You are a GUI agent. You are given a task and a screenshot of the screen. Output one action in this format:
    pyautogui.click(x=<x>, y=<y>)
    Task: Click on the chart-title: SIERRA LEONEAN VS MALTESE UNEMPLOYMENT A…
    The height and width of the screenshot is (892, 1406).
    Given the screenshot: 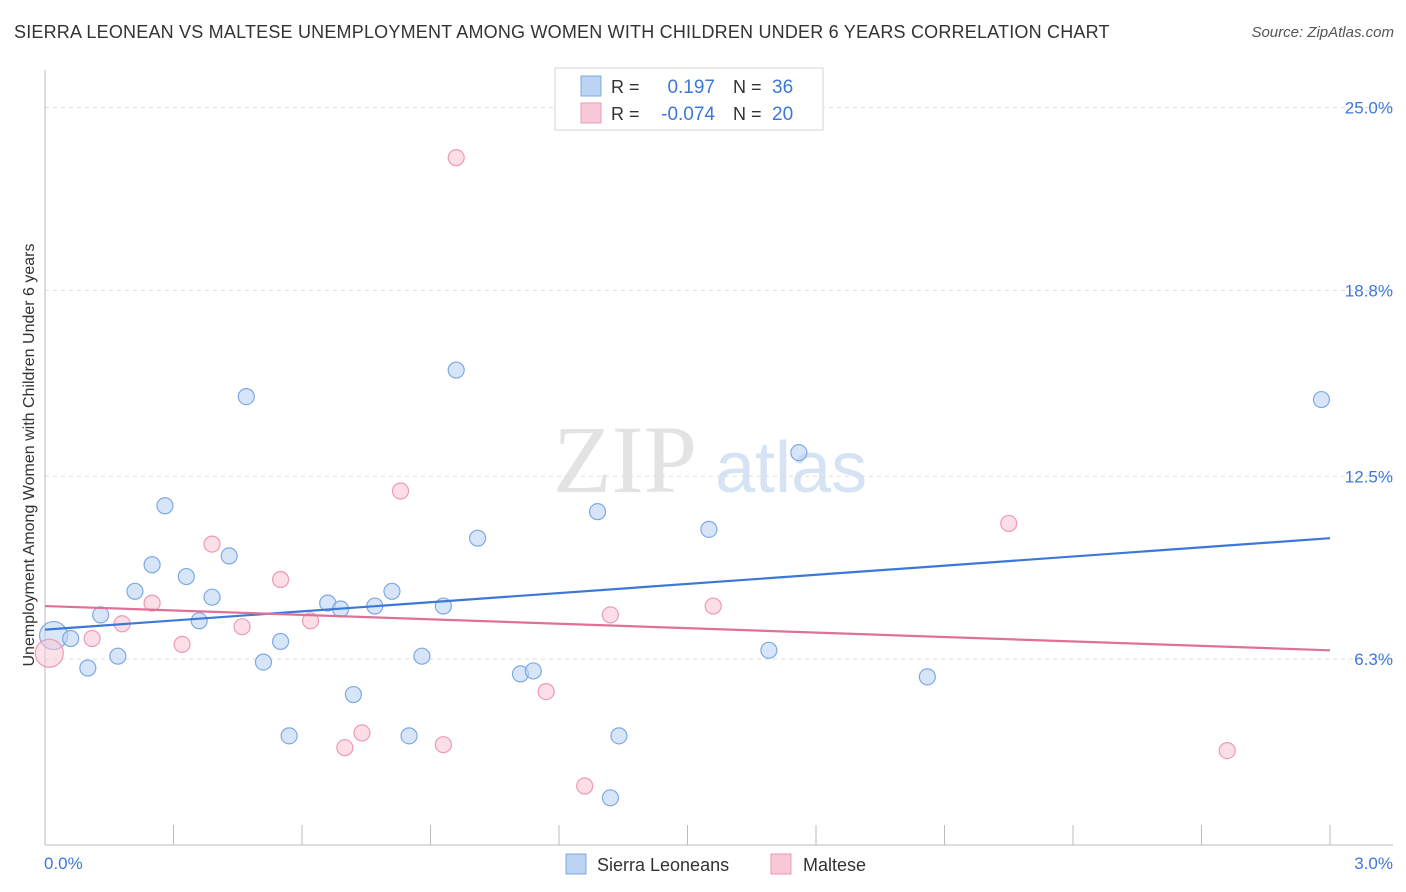 What is the action you would take?
    pyautogui.click(x=562, y=32)
    